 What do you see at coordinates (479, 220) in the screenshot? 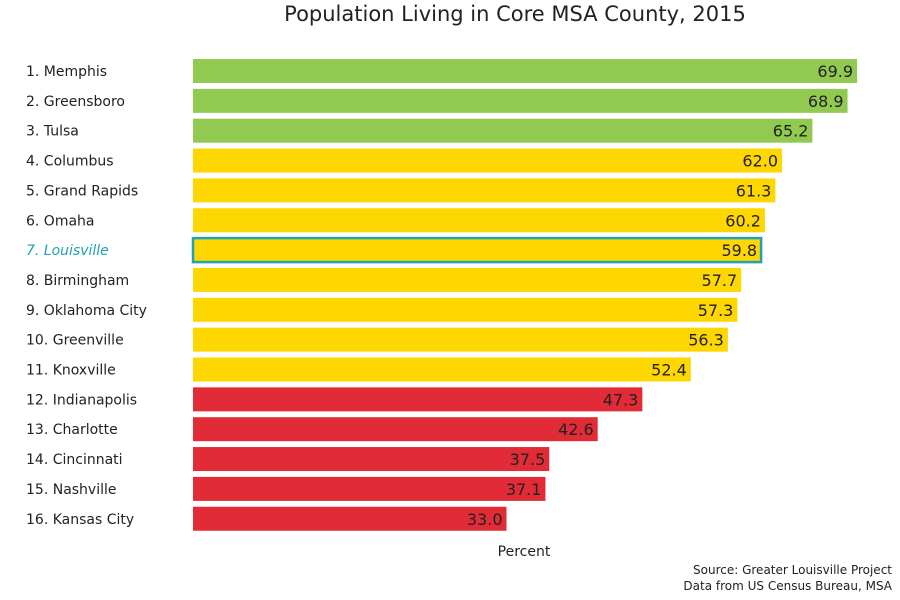
I see `bar-omaha` at bounding box center [479, 220].